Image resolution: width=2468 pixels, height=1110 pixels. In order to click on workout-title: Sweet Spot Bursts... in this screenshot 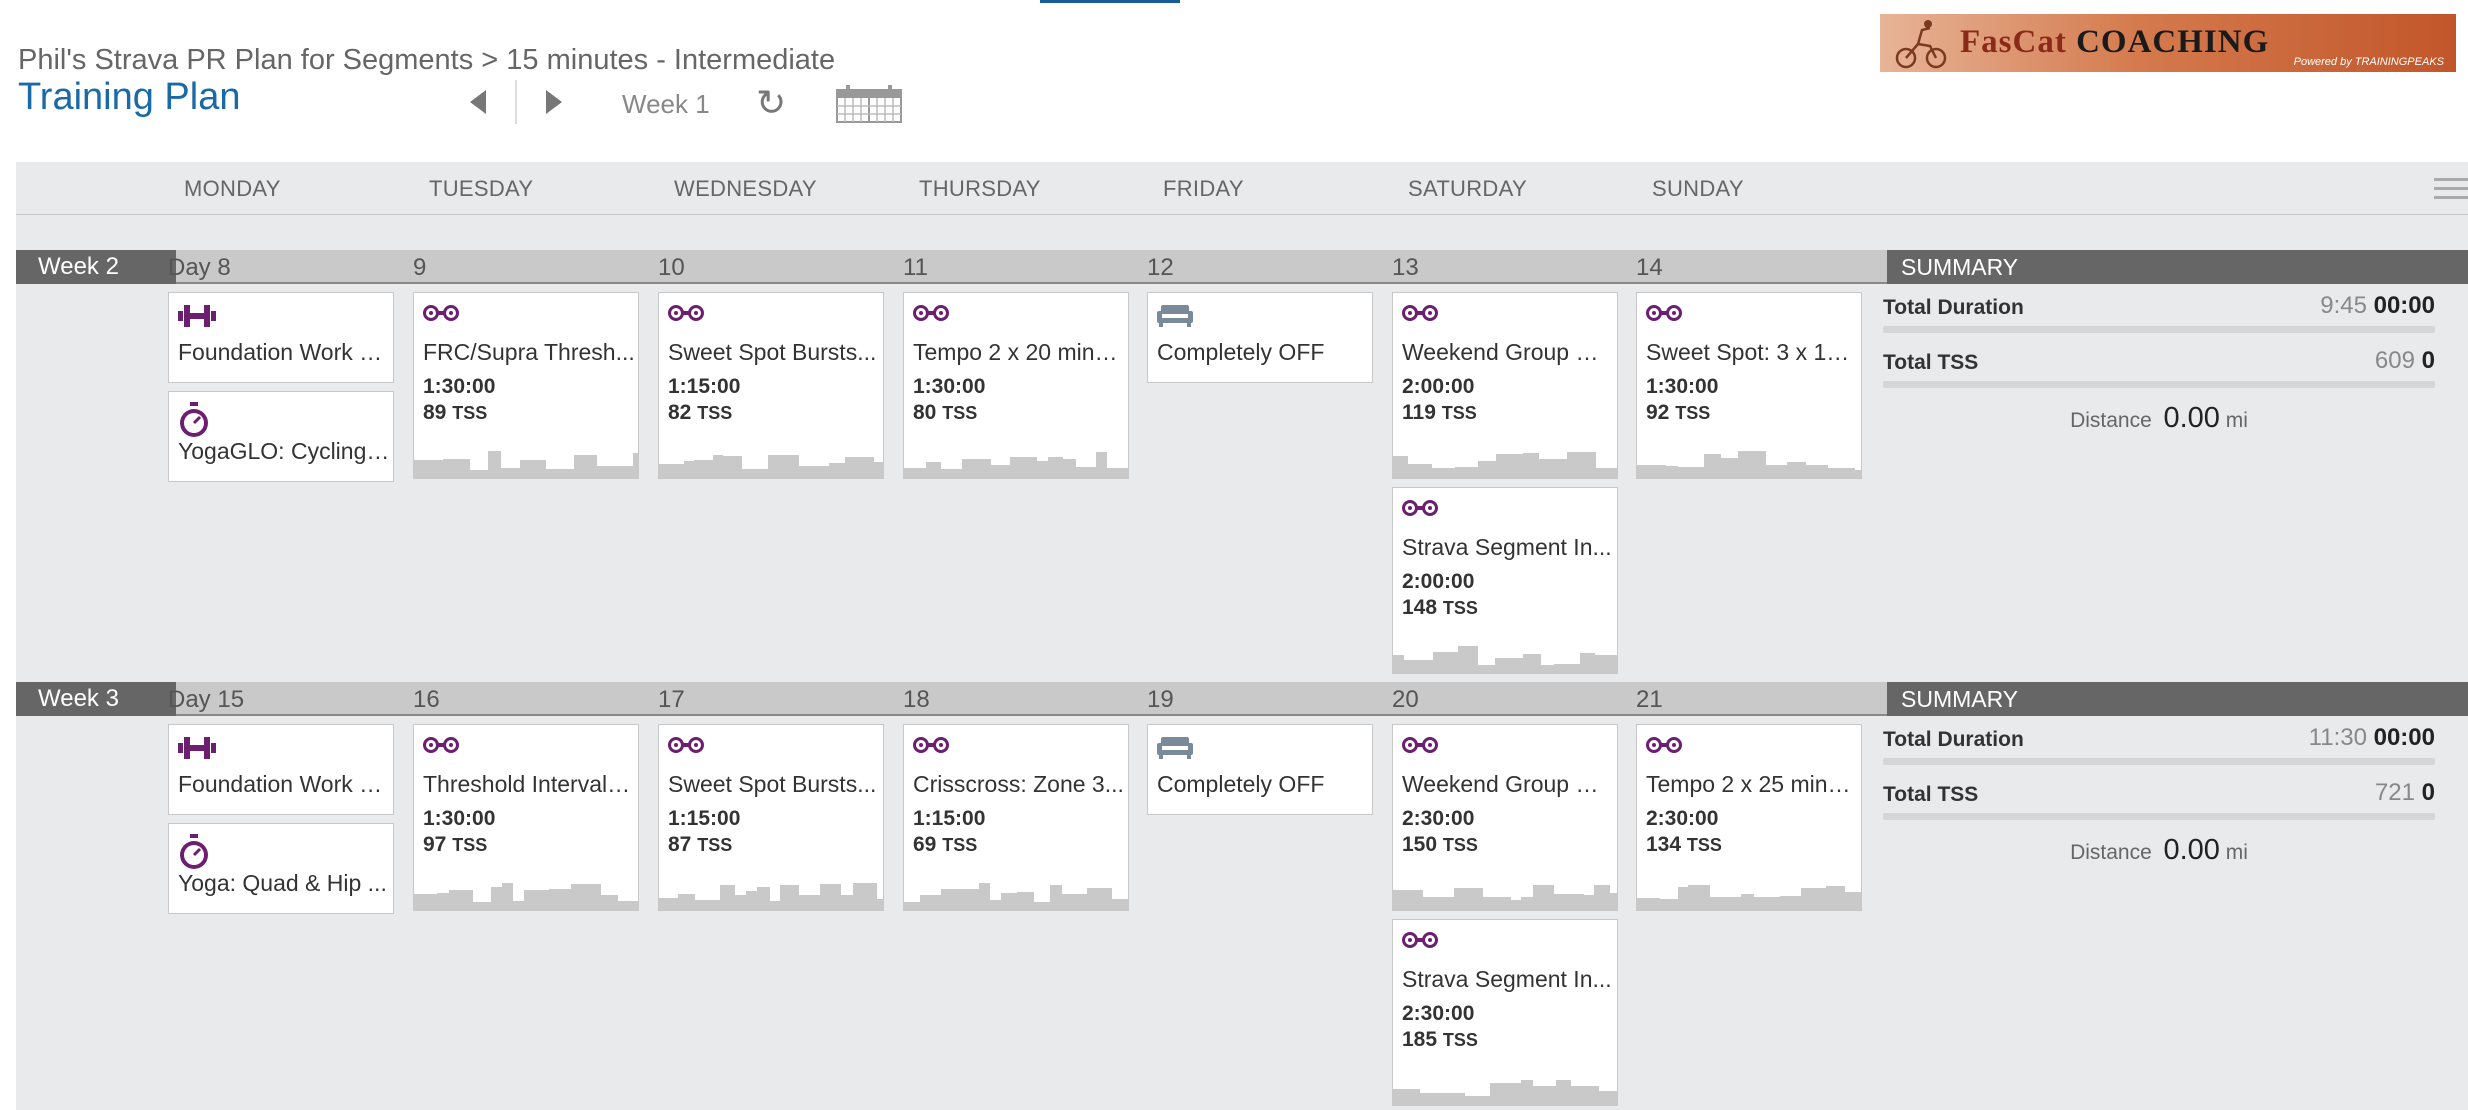, I will do `click(772, 352)`.